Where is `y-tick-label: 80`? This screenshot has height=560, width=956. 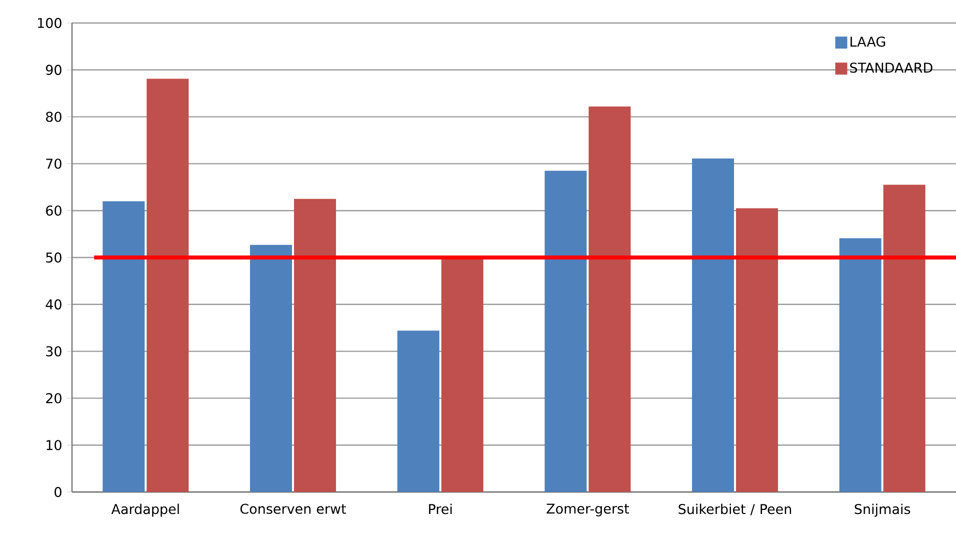
y-tick-label: 80 is located at coordinates (54, 117).